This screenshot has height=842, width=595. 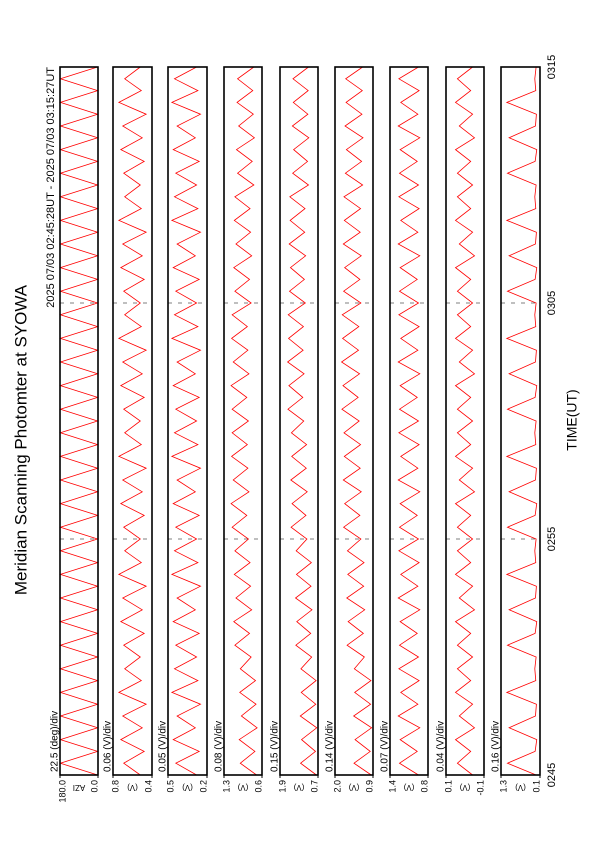 I want to click on y-tick-label: 0.0, so click(x=94, y=786).